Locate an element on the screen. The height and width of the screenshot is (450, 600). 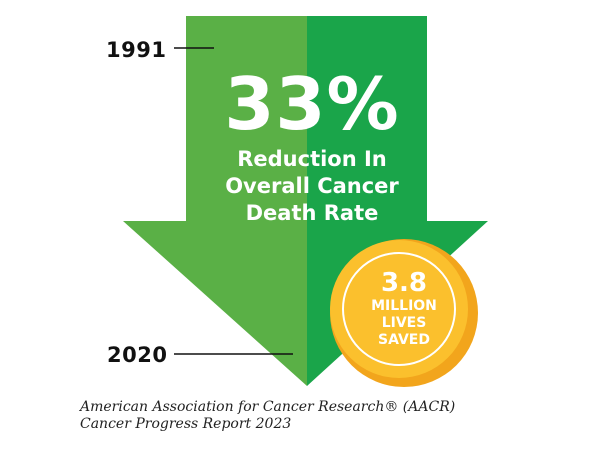
lives-saved-badge is located at coordinates (404, 313).